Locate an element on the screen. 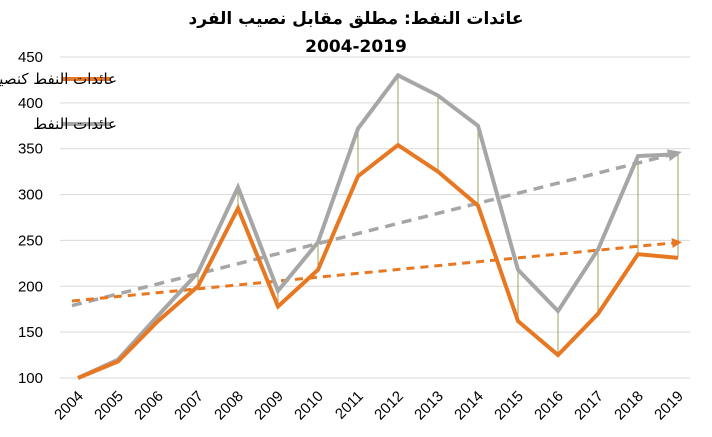 The width and height of the screenshot is (712, 437). x-tick-label: 2008 is located at coordinates (229, 406).